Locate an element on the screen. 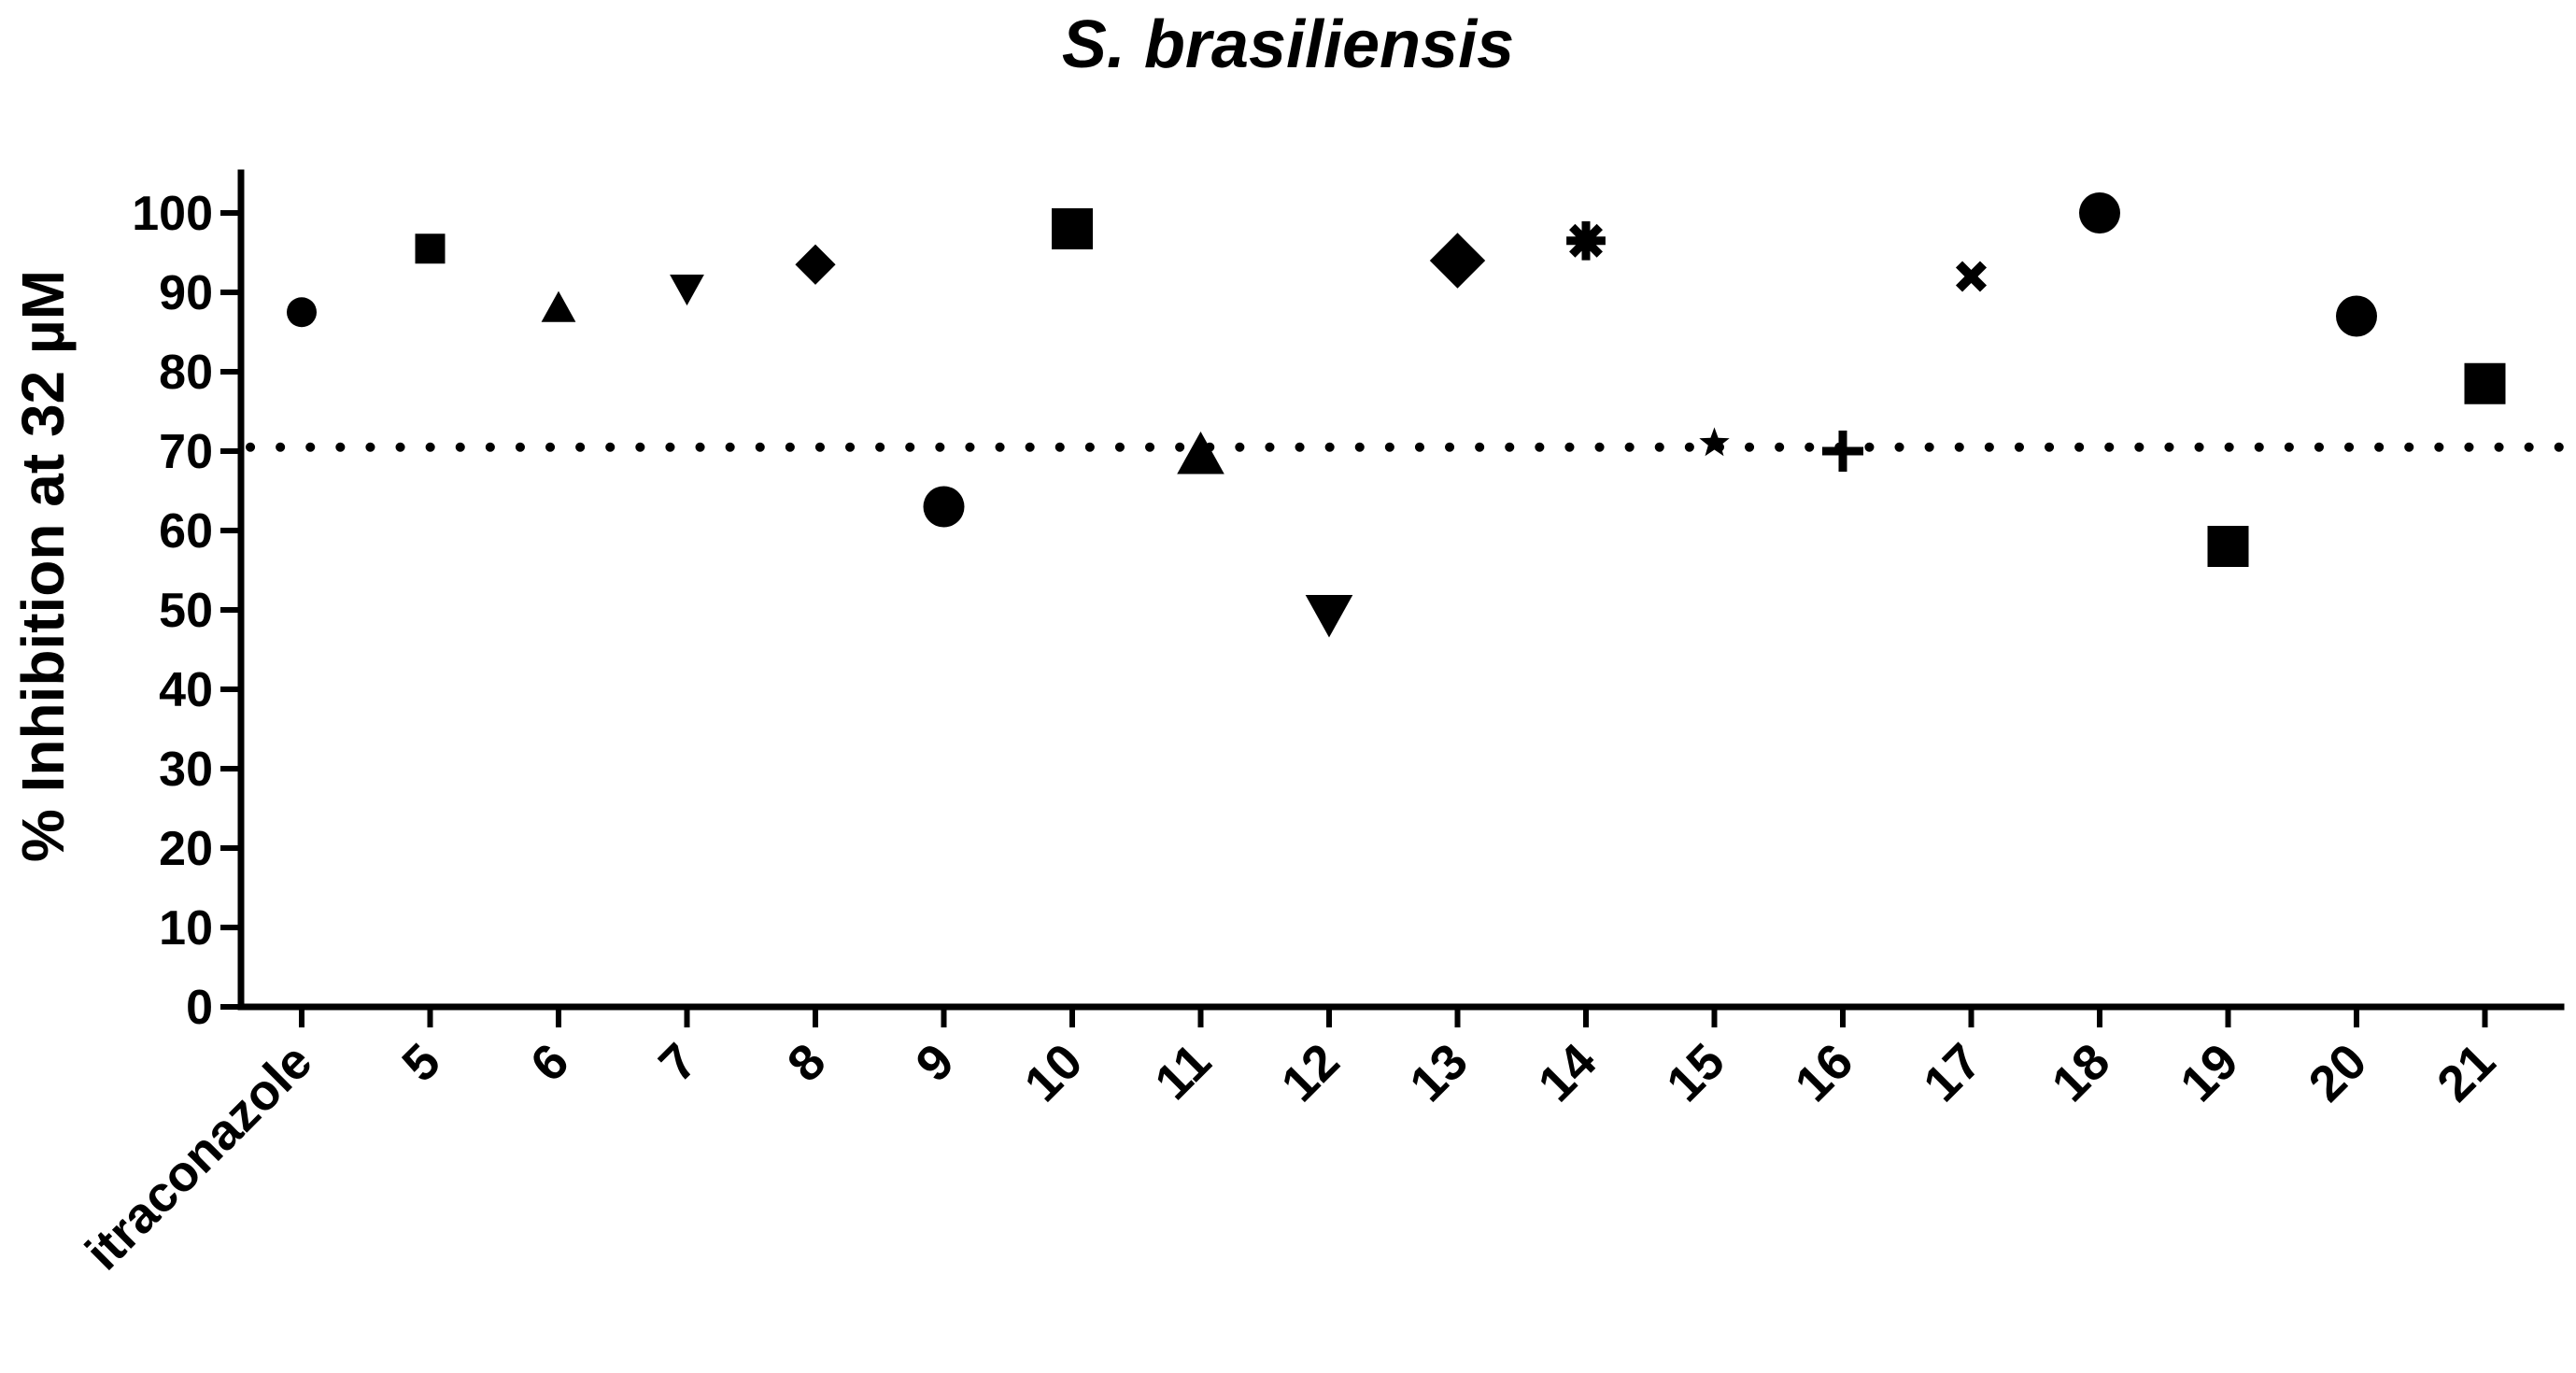  x-tick-label: 10 is located at coordinates (1054, 1072).